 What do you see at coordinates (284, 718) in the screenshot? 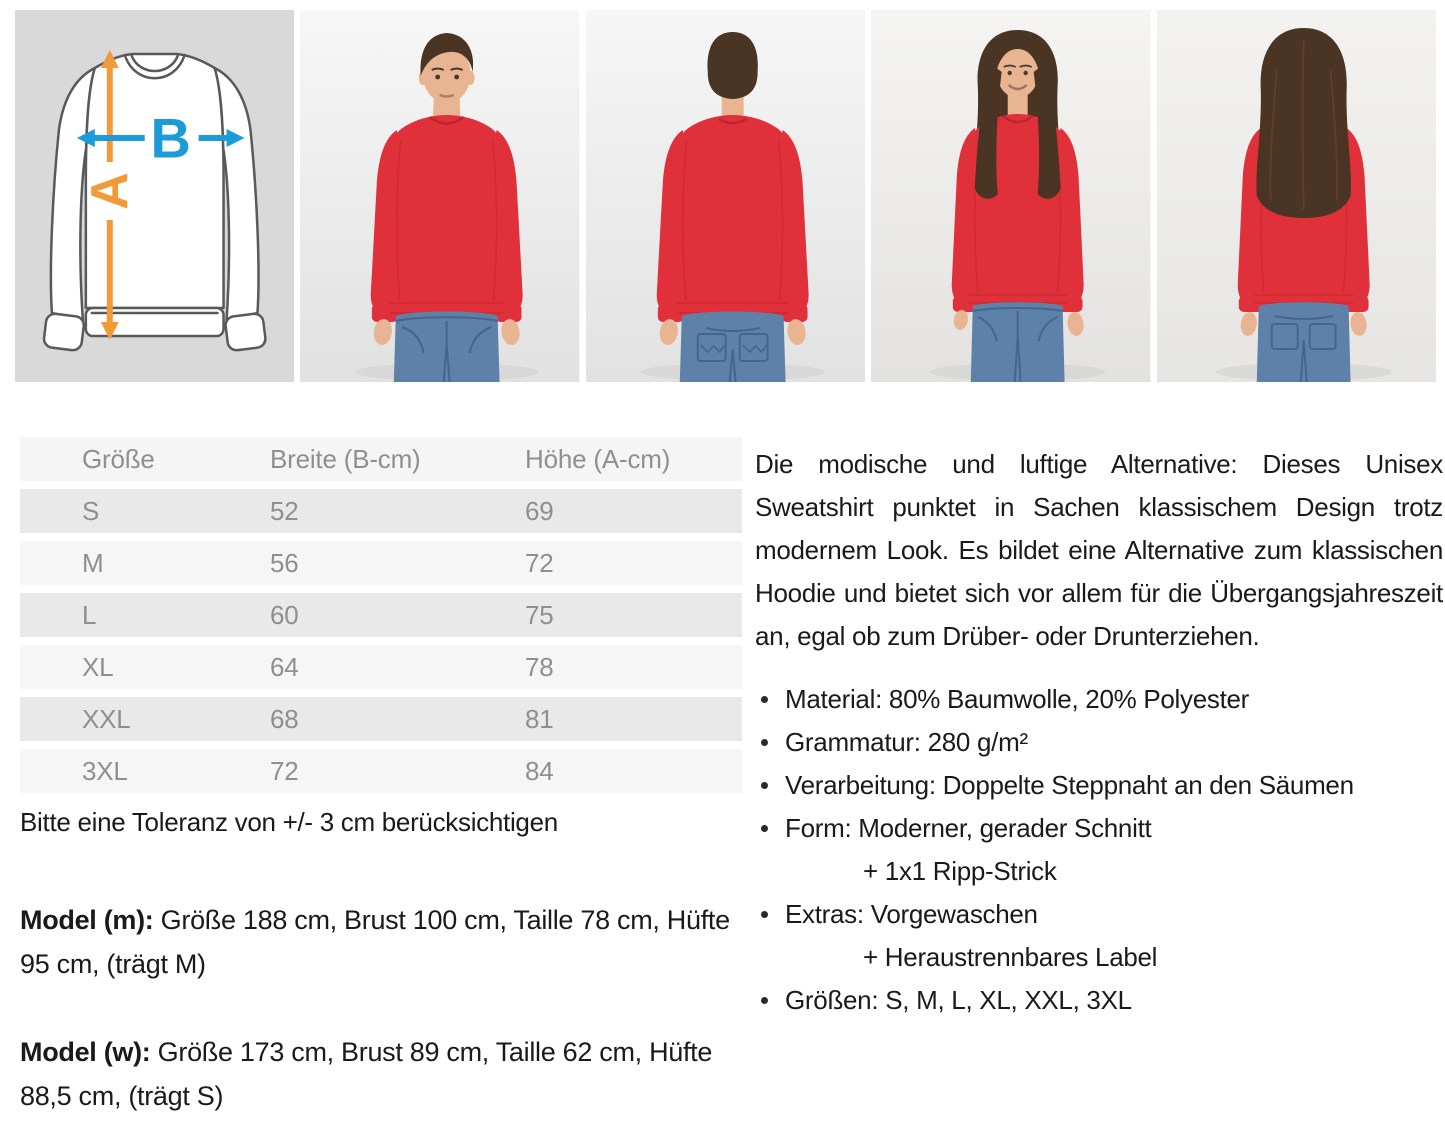
I see `width-cell: 68` at bounding box center [284, 718].